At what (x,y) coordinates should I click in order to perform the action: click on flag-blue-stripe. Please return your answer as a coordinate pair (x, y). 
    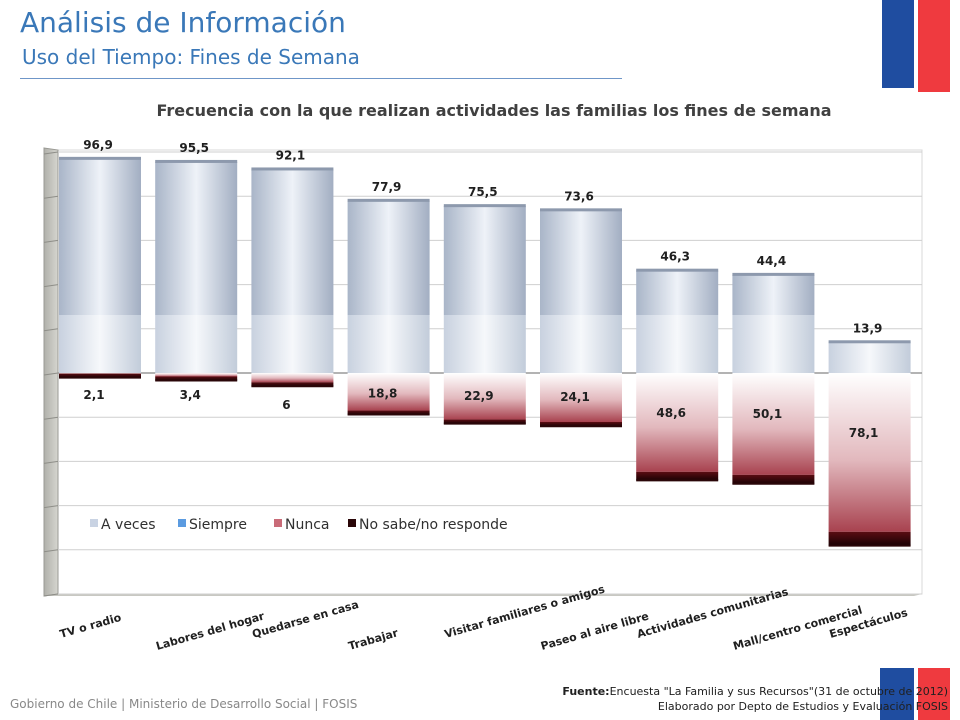
    Looking at the image, I should click on (898, 44).